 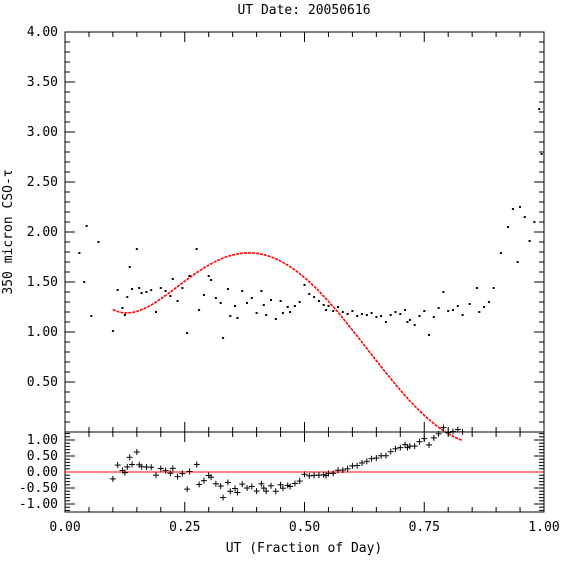 I want to click on x-tick-label: 0.75, so click(x=424, y=527).